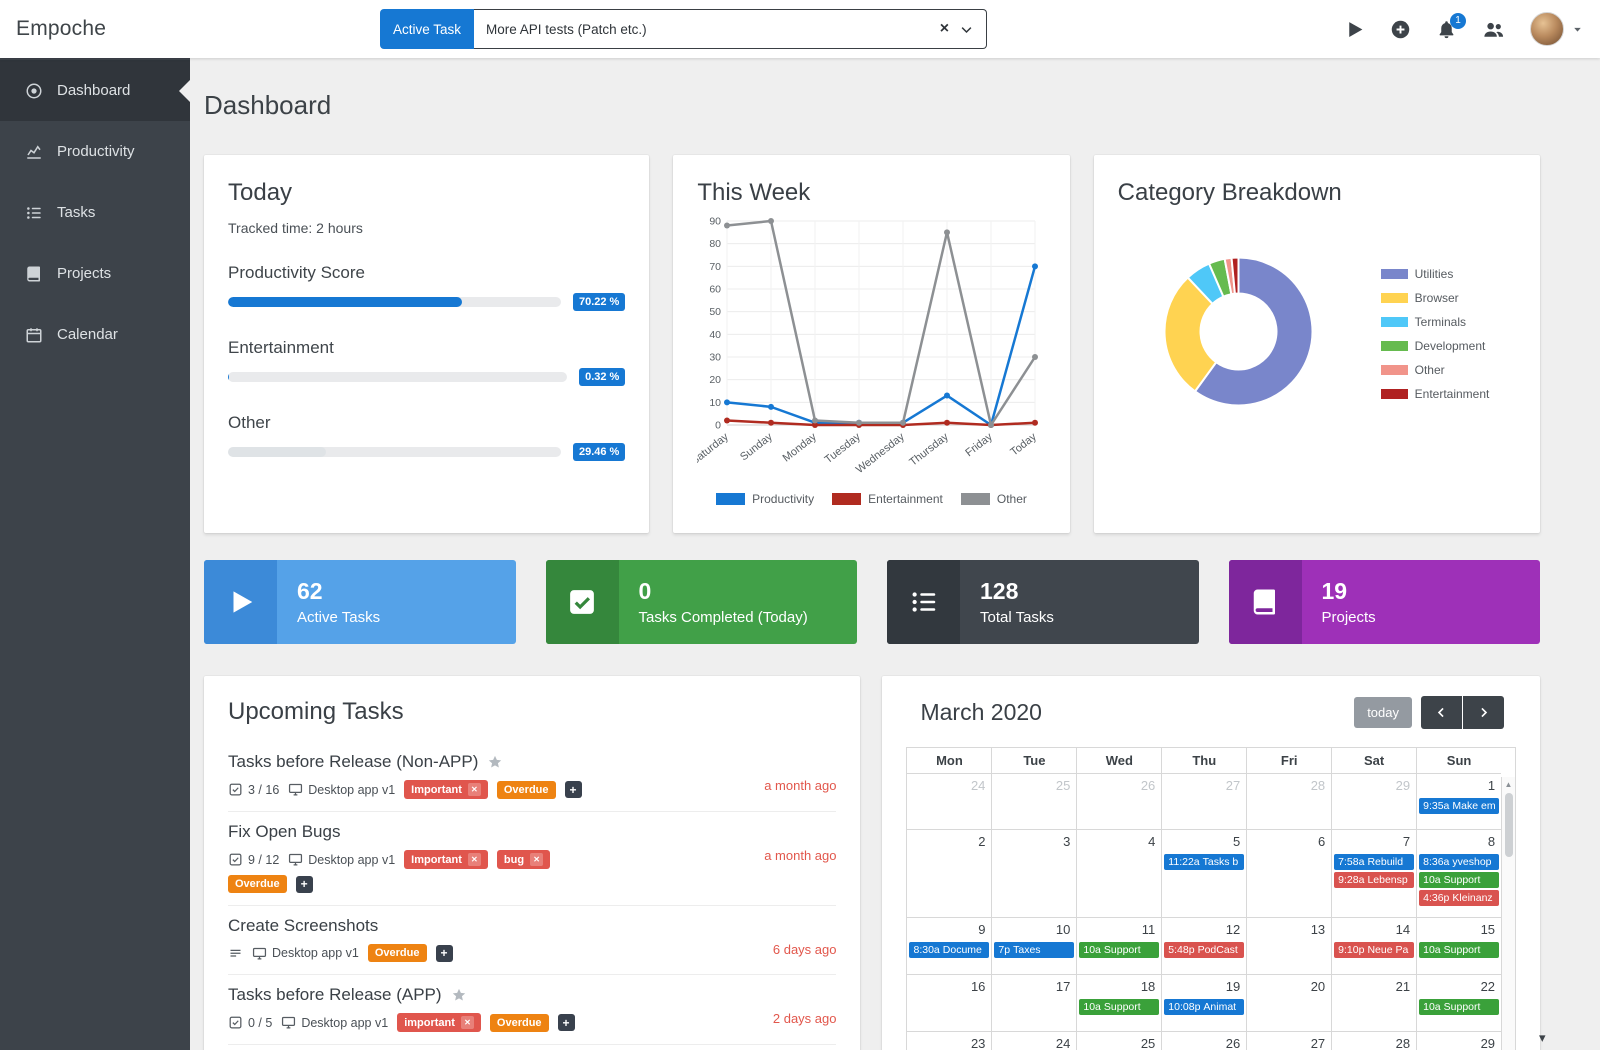 This screenshot has width=1600, height=1050. What do you see at coordinates (1451, 26) in the screenshot?
I see `notifications-button: 1` at bounding box center [1451, 26].